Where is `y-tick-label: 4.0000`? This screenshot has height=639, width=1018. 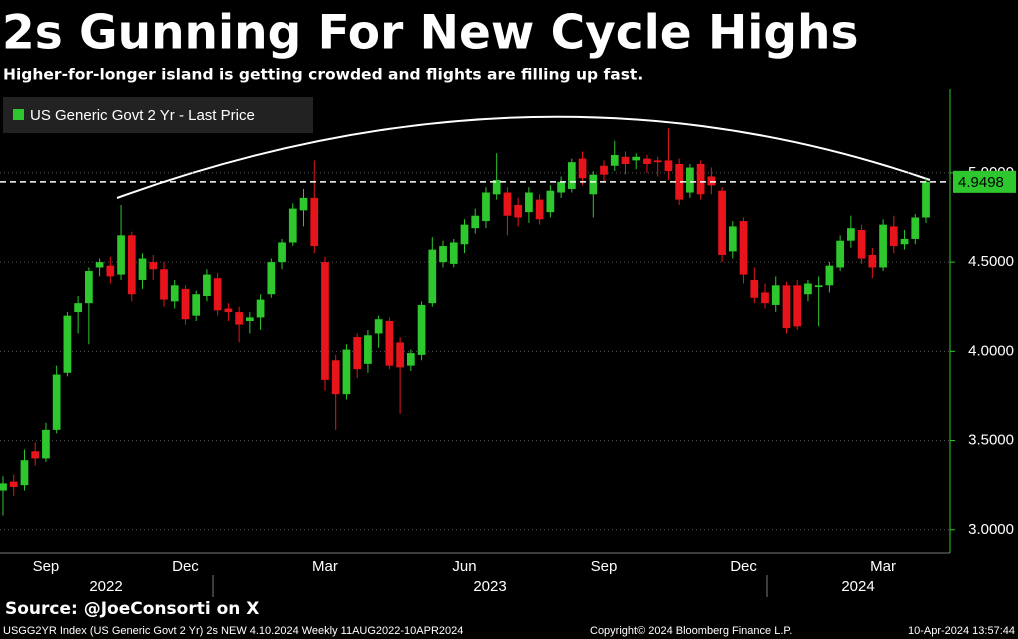
y-tick-label: 4.0000 is located at coordinates (991, 350).